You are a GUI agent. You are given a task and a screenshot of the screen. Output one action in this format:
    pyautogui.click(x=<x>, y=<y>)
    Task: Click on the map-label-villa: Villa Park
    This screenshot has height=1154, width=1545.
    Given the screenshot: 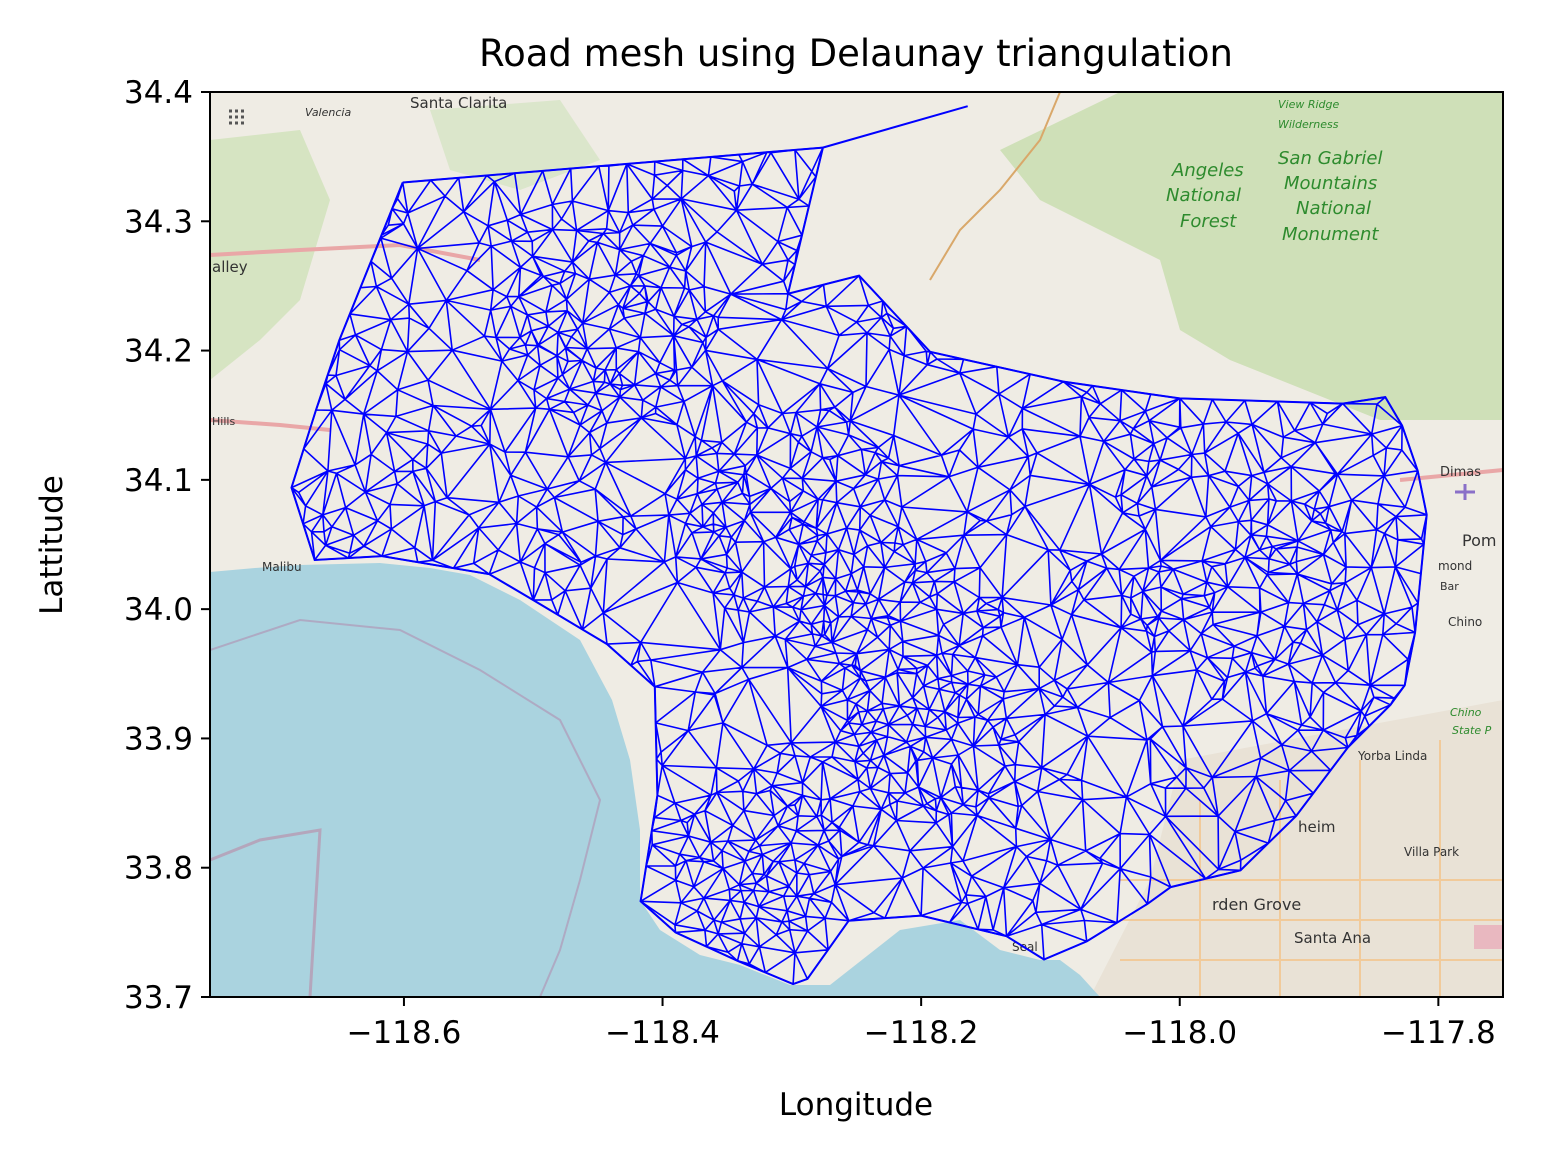 What is the action you would take?
    pyautogui.click(x=1431, y=852)
    